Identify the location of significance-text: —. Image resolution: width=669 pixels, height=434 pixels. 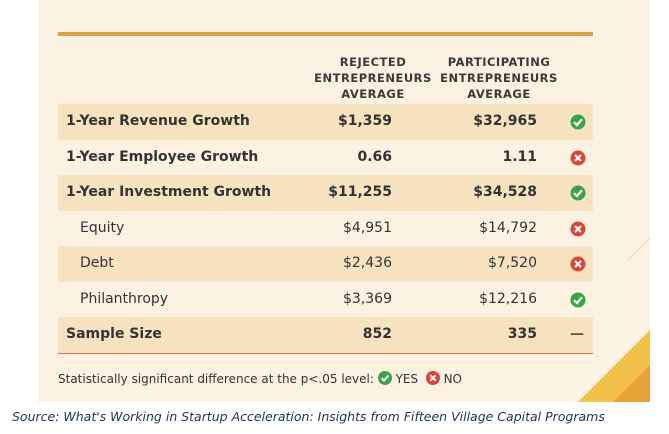
(577, 334).